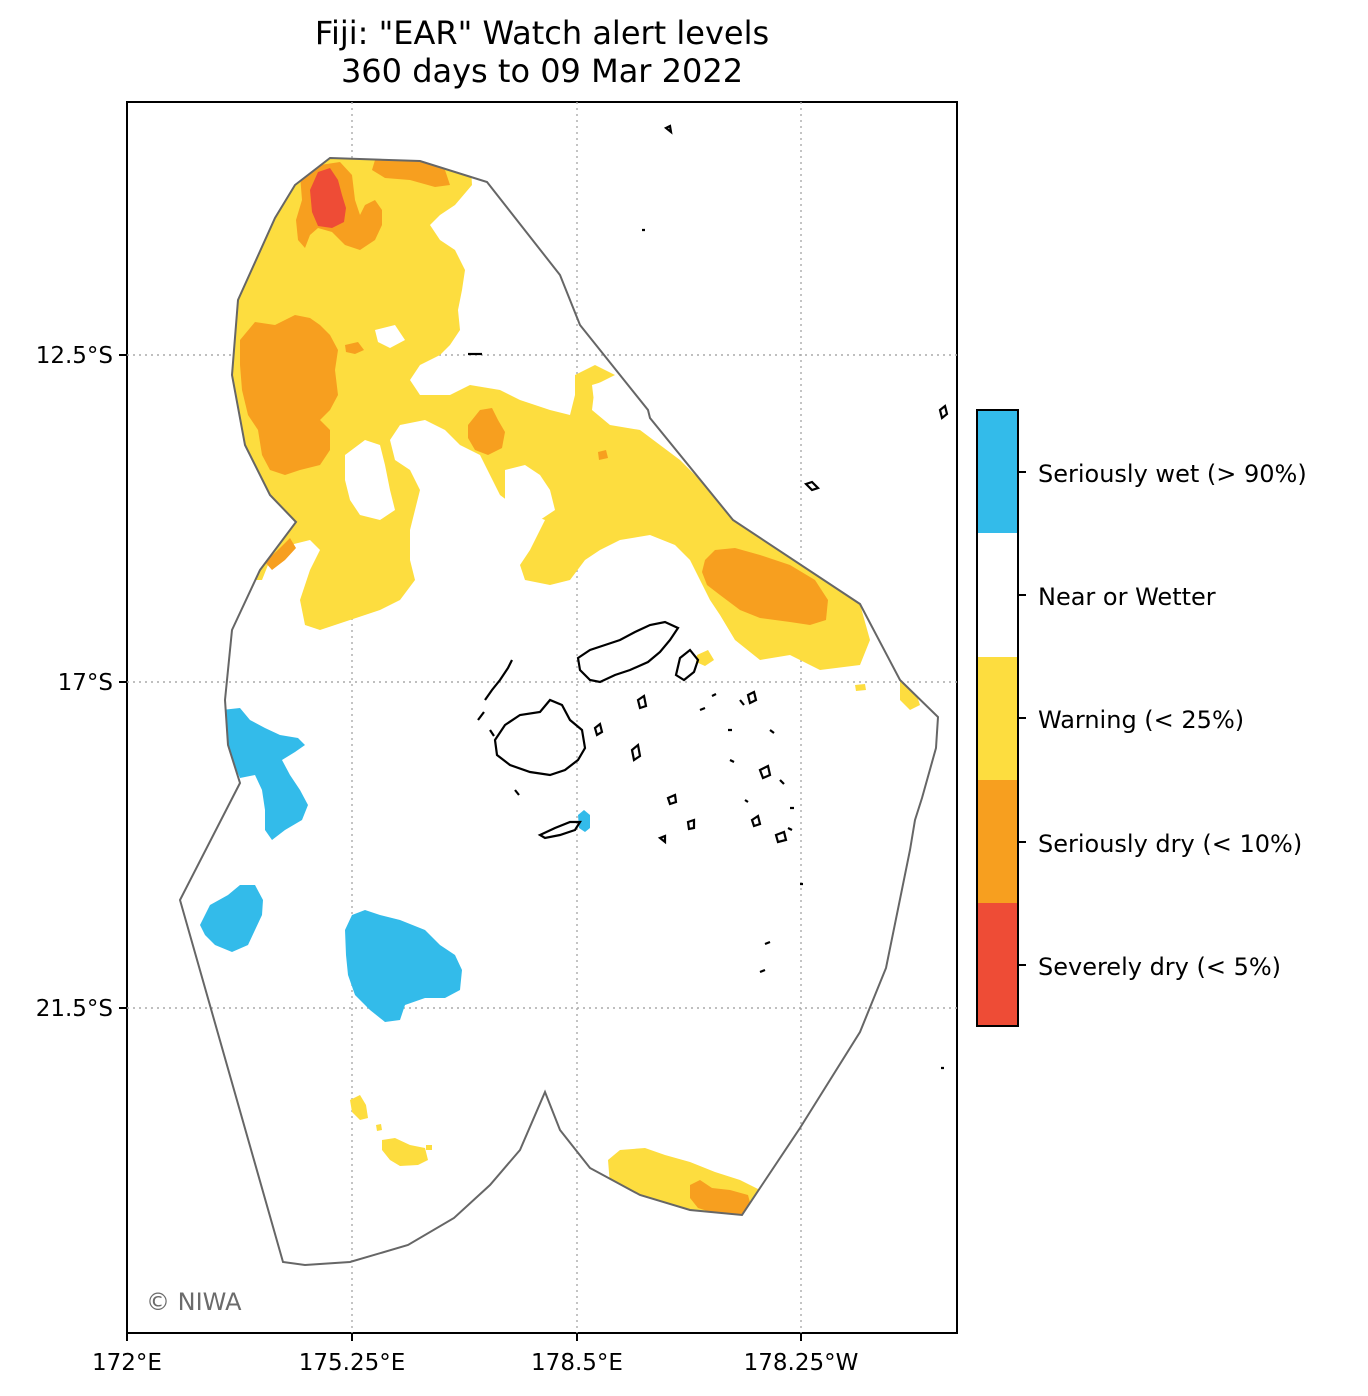  Describe the element at coordinates (1172, 474) in the screenshot. I see `legend-label-seriously-wet: Seriously wet (> 90%)` at that location.